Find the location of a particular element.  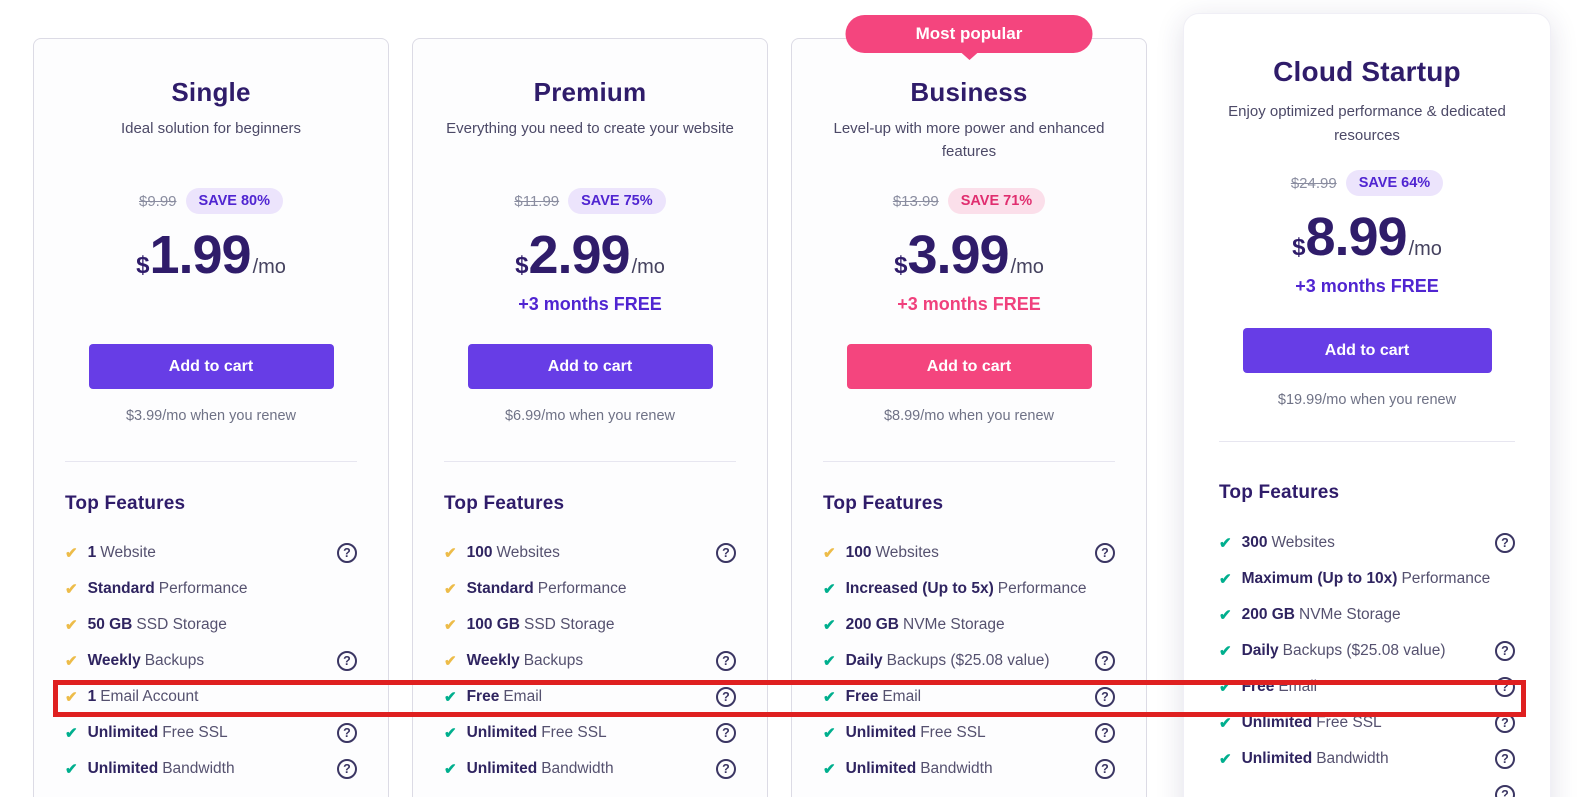

feature-left: ✔ Free Email is located at coordinates (959, 697).